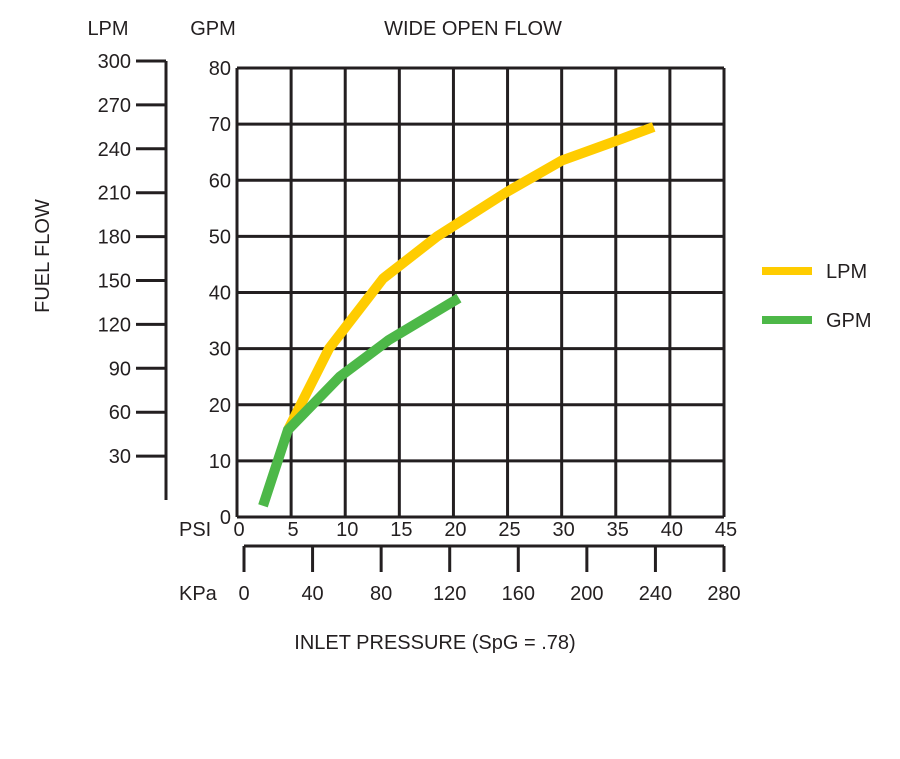 The width and height of the screenshot is (900, 759). Describe the element at coordinates (220, 462) in the screenshot. I see `gpm-tick-label: 10` at that location.